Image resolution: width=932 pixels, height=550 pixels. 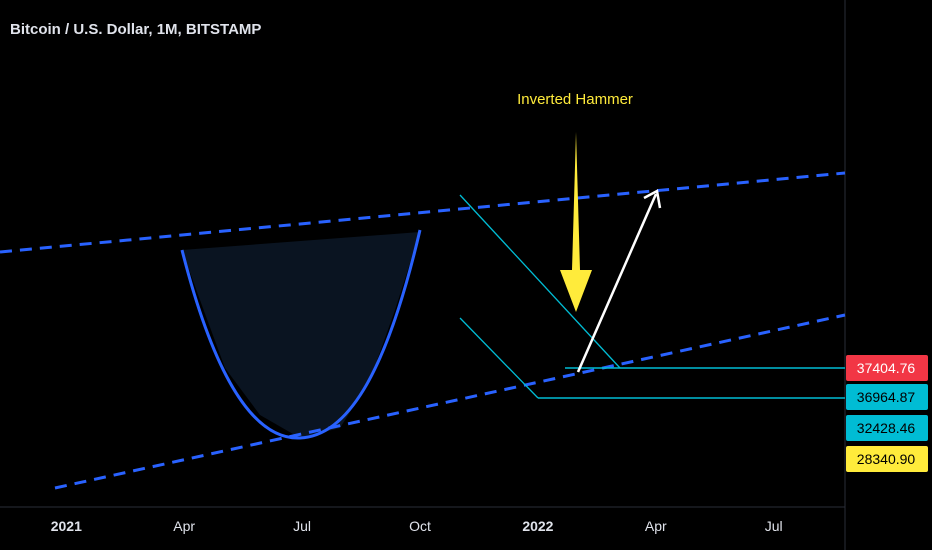 I want to click on projection-arrow-line, so click(x=617, y=283).